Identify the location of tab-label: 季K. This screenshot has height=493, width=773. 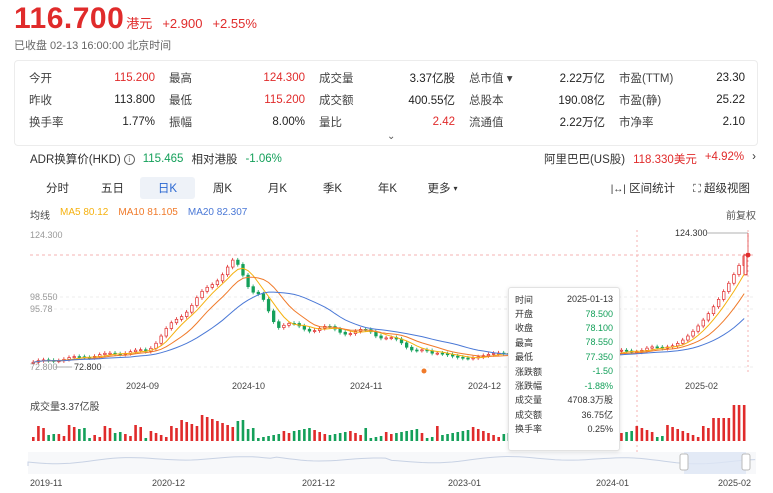
(332, 189).